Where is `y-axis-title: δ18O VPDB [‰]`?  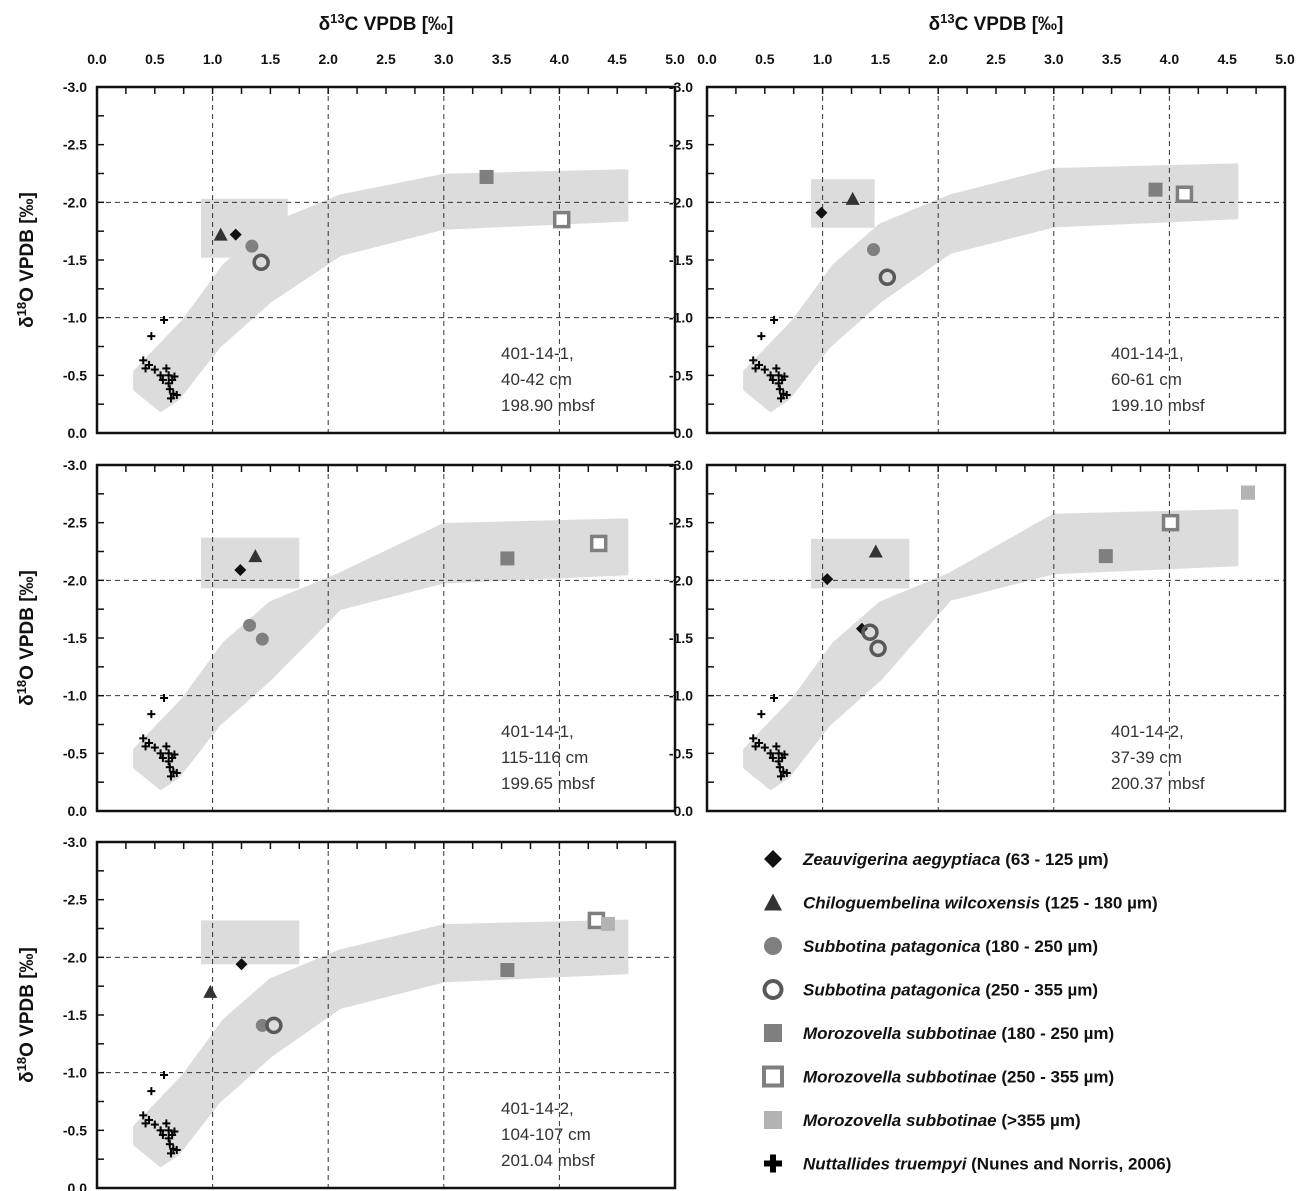
y-axis-title: δ18O VPDB [‰] is located at coordinates (26, 260).